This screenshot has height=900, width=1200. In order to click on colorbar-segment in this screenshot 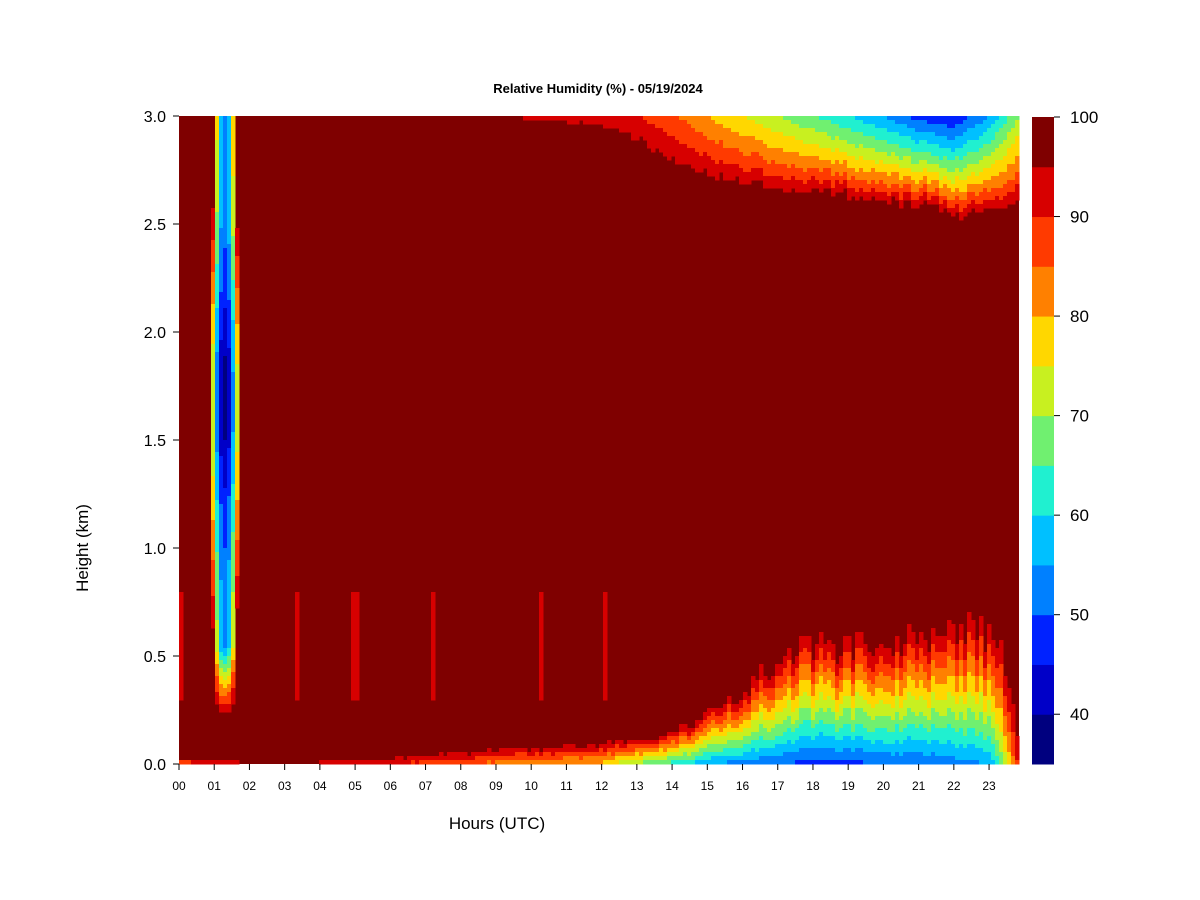, I will do `click(1043, 241)`.